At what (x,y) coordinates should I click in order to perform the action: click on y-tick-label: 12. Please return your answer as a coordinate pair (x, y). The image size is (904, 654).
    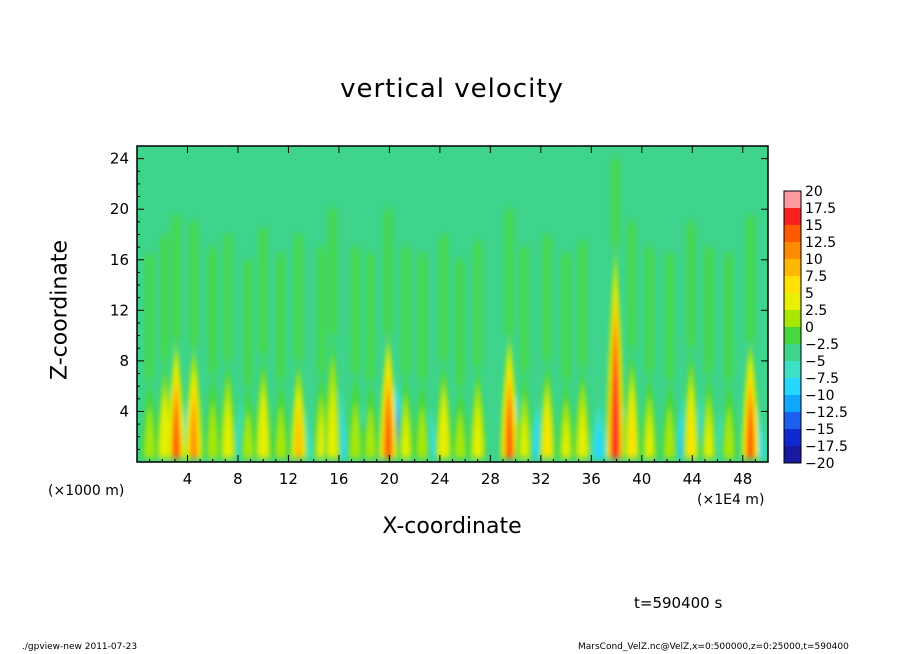
    Looking at the image, I should click on (119, 310).